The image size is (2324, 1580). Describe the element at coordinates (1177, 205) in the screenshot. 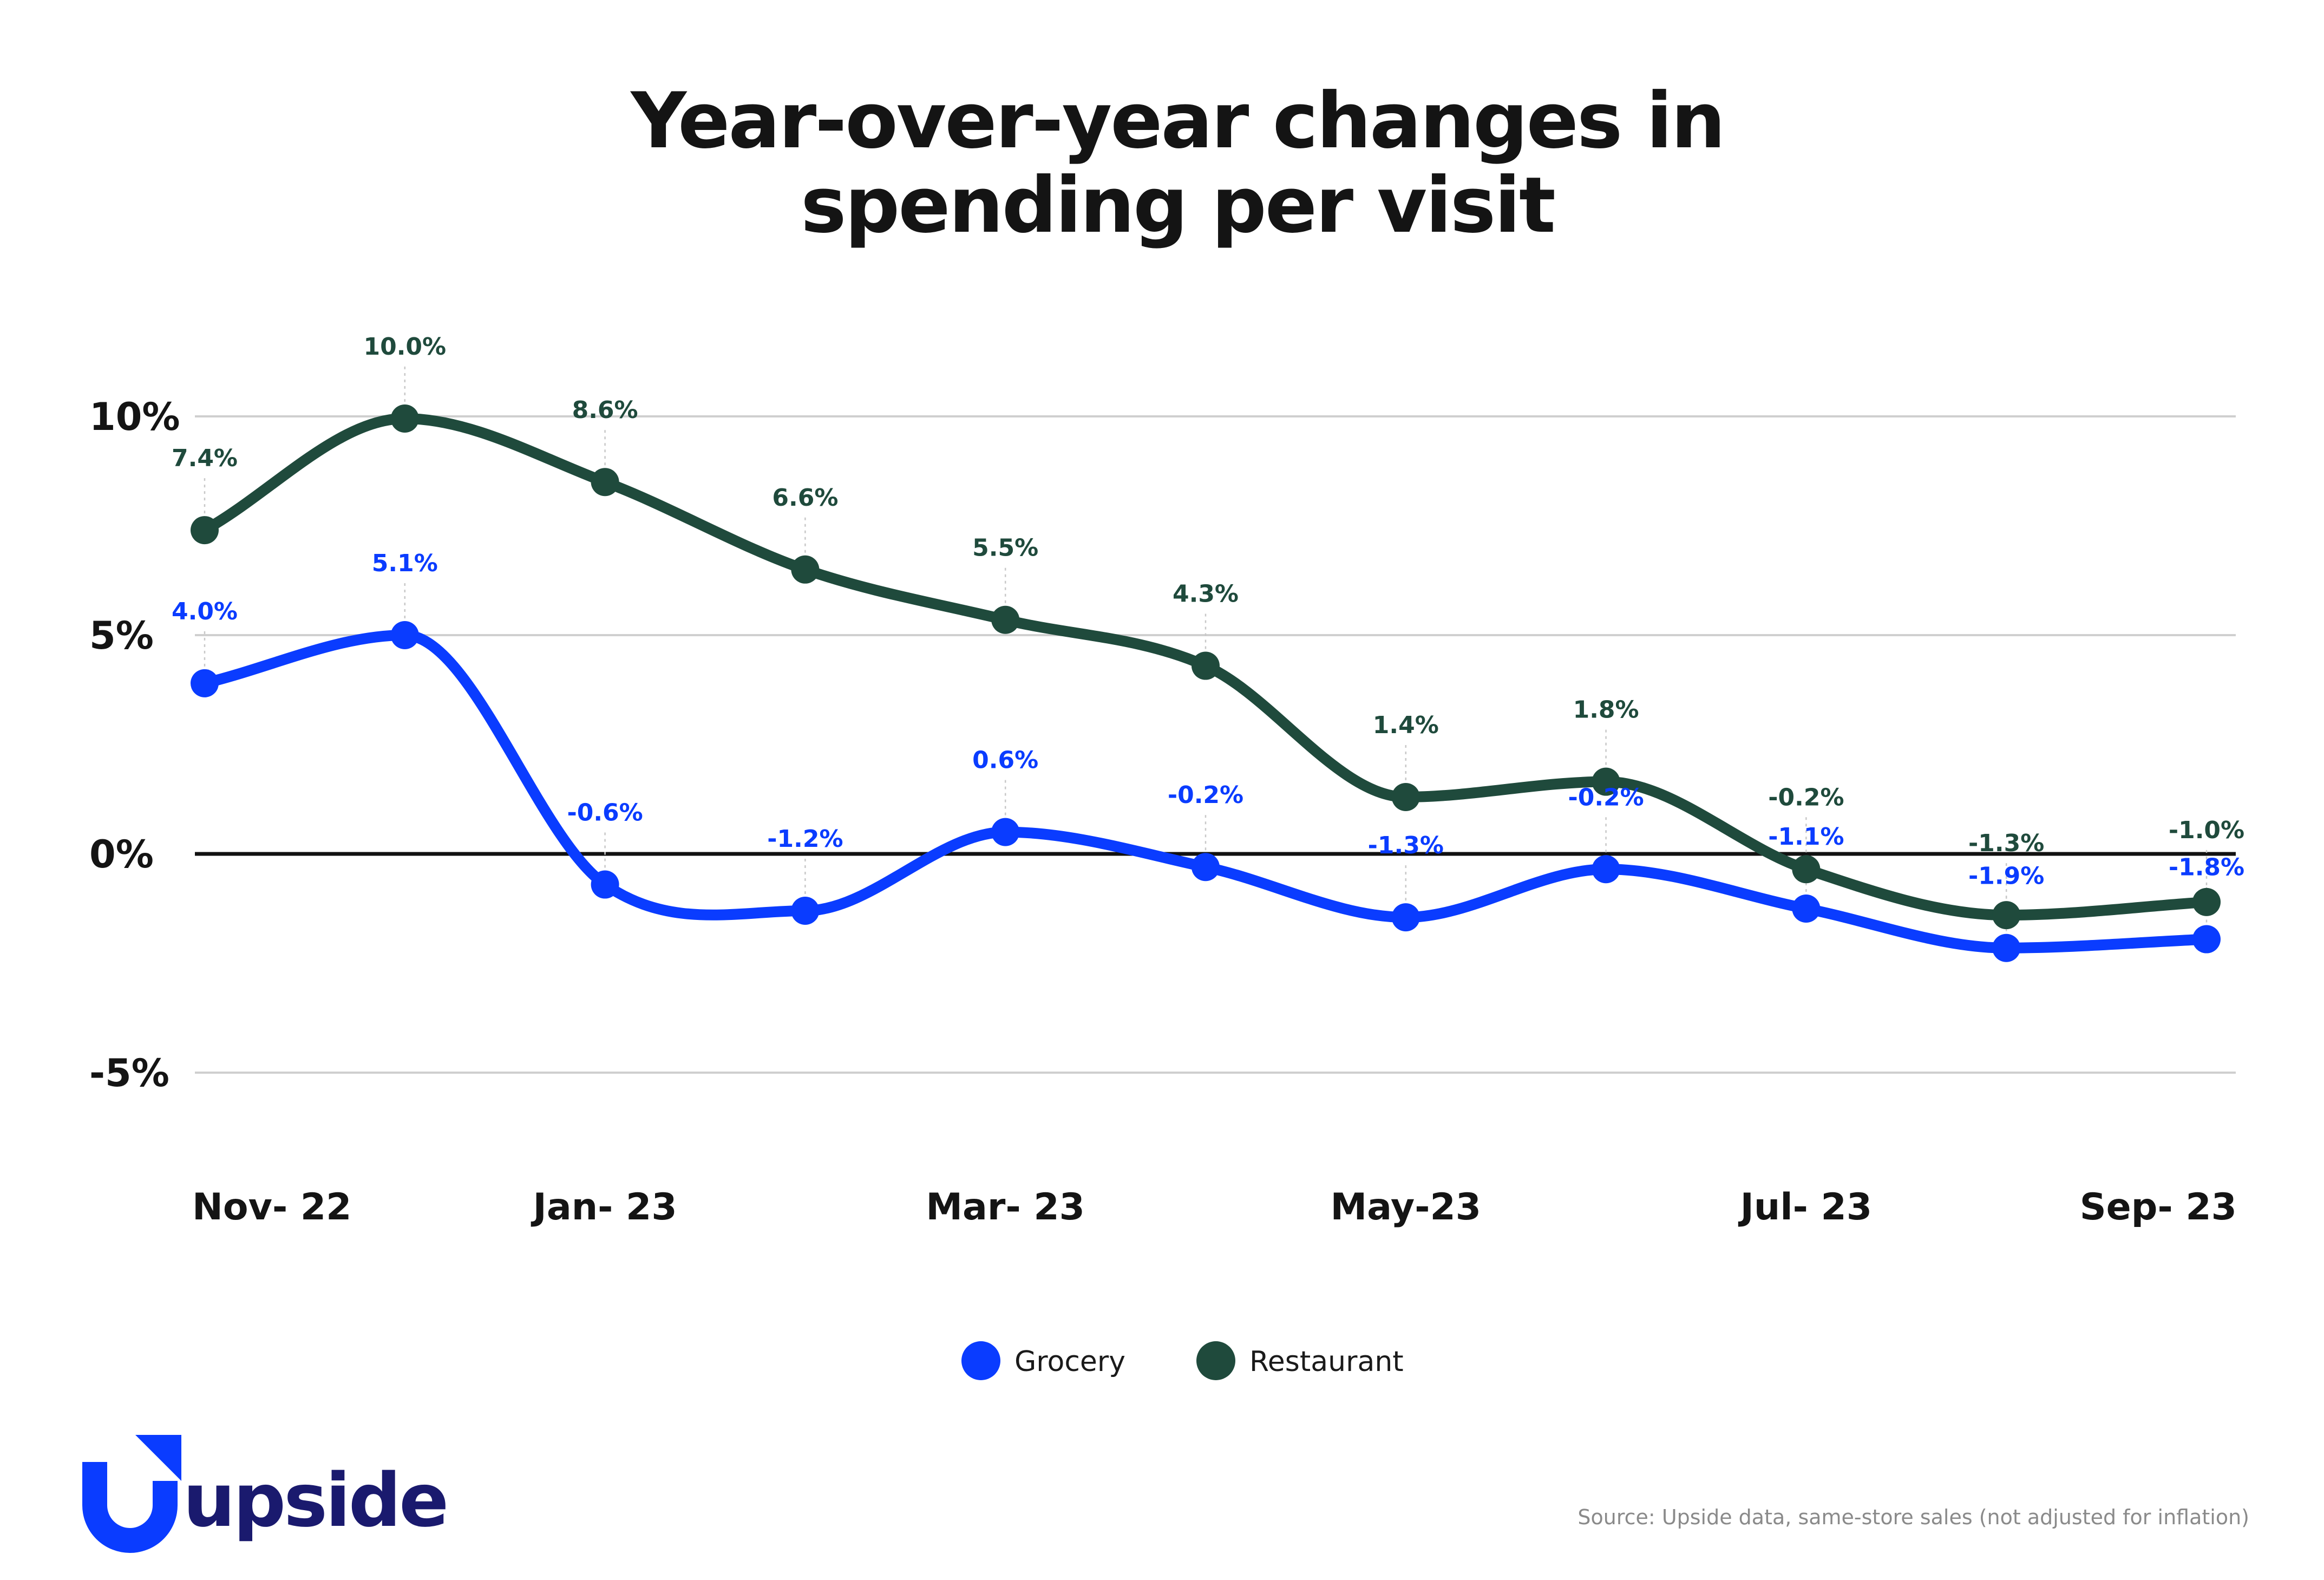

I see `chart-title-line-2: spending per visit` at that location.